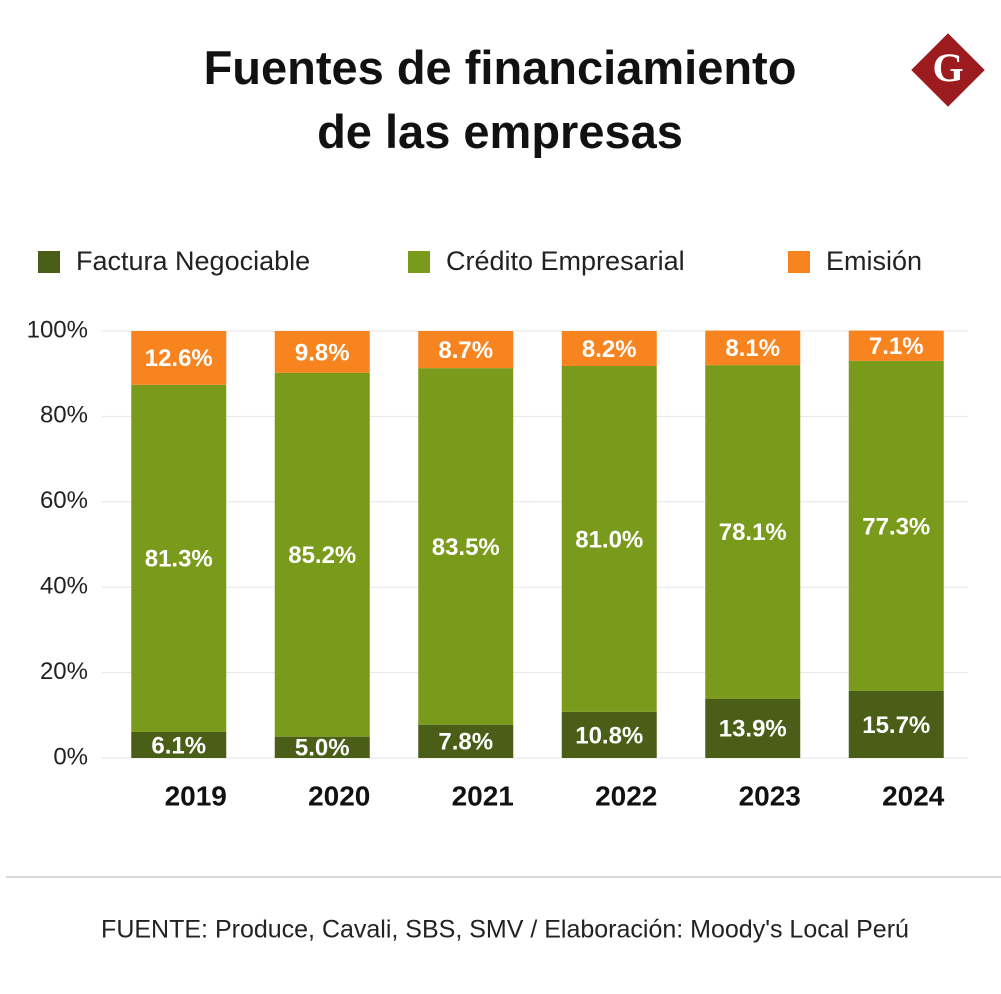  I want to click on y-tick-label: 100%, so click(57, 329).